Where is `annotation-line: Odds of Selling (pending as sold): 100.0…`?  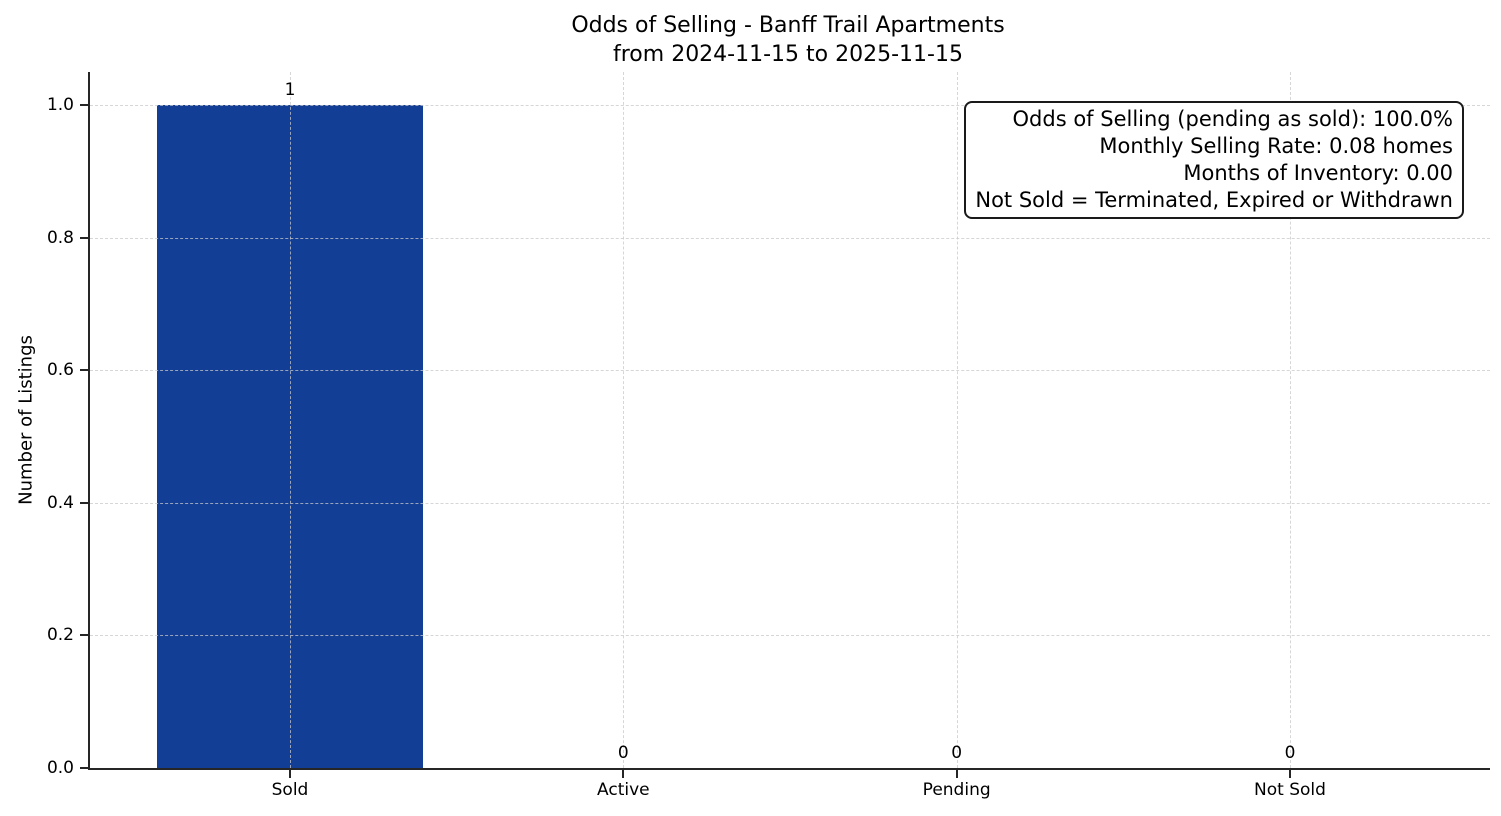
annotation-line: Odds of Selling (pending as sold): 100.0… is located at coordinates (1232, 119).